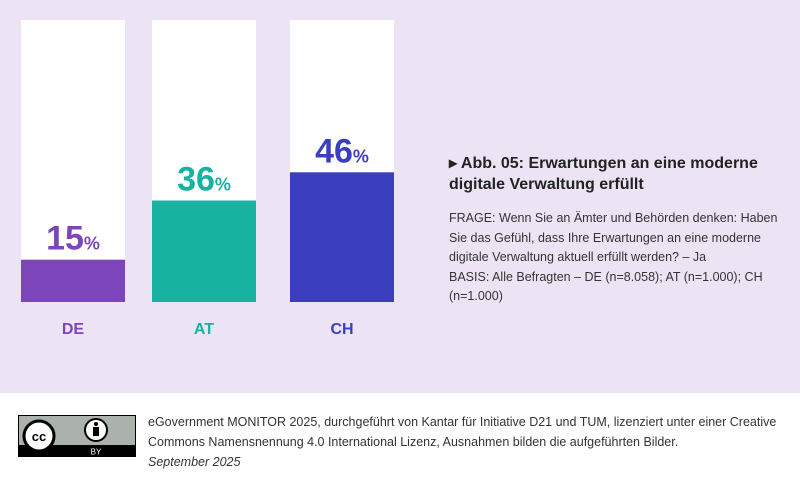 The height and width of the screenshot is (495, 800). Describe the element at coordinates (96, 452) in the screenshot. I see `svg-text: BY` at that location.